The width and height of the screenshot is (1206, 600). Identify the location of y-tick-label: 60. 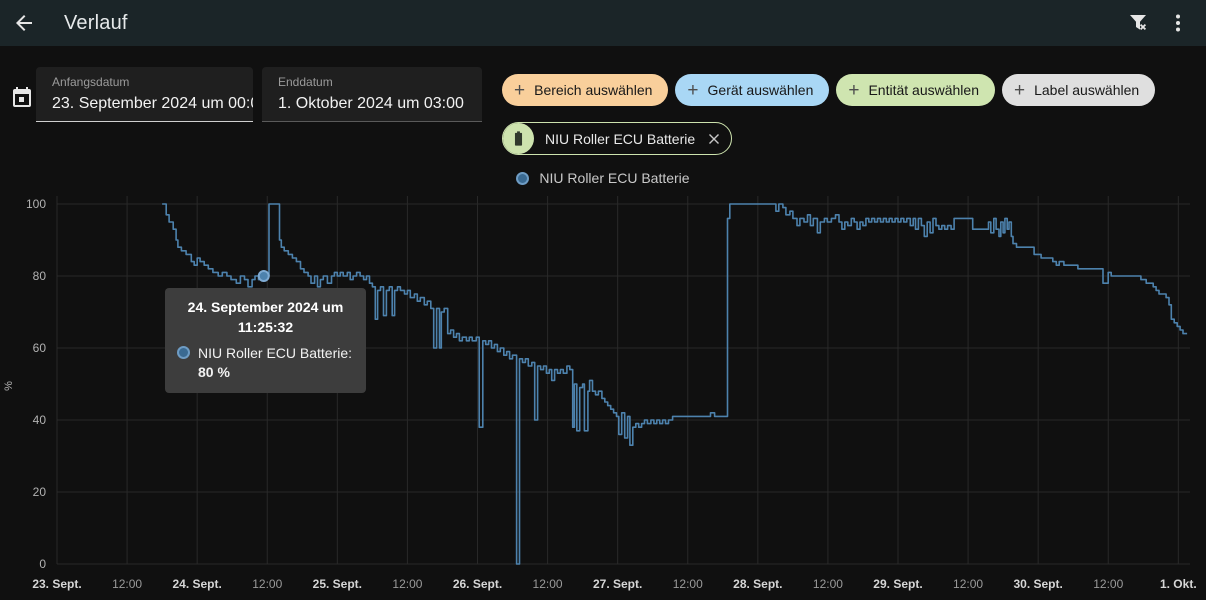
(40, 348).